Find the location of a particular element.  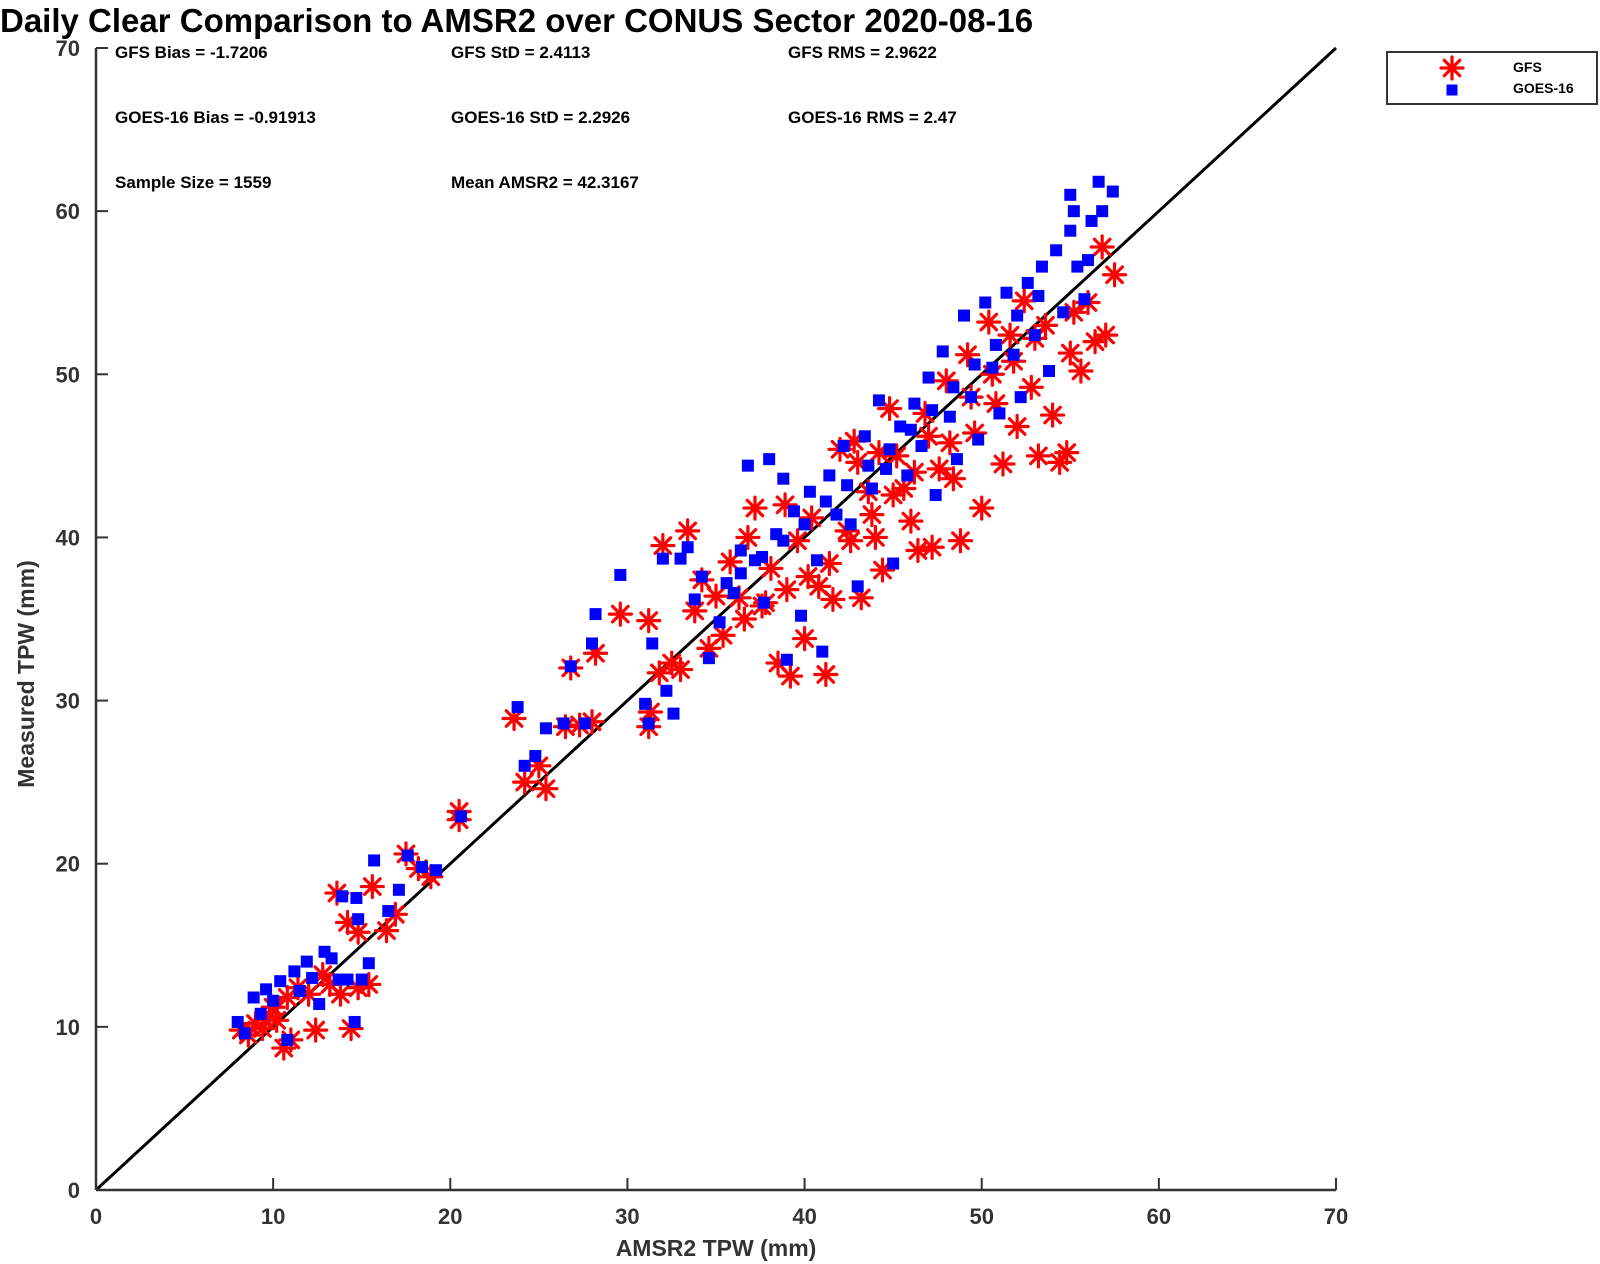

y-tick-label: 0 is located at coordinates (74, 1190).